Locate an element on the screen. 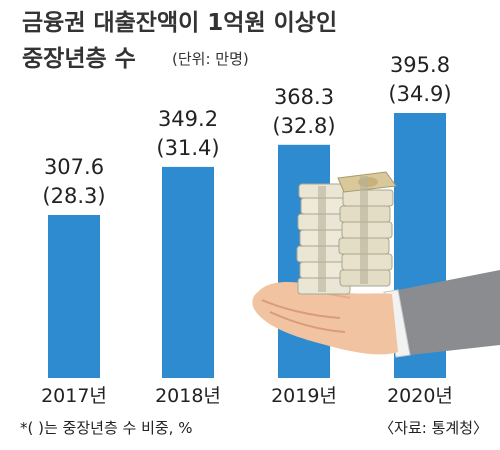  value-label-2018: 349.2 is located at coordinates (188, 119).